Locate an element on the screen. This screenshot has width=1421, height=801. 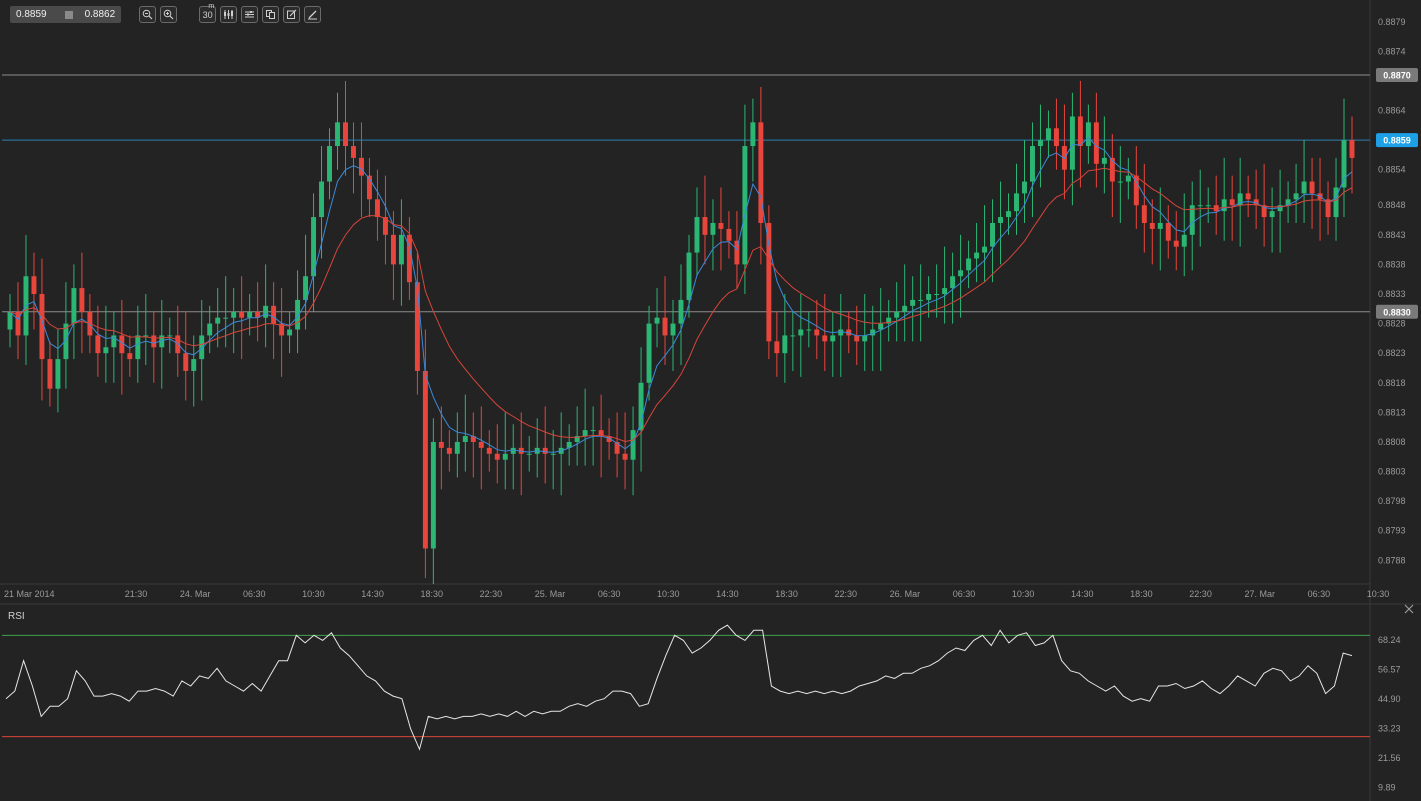
price-level-label: 0.8870 is located at coordinates (1397, 76).